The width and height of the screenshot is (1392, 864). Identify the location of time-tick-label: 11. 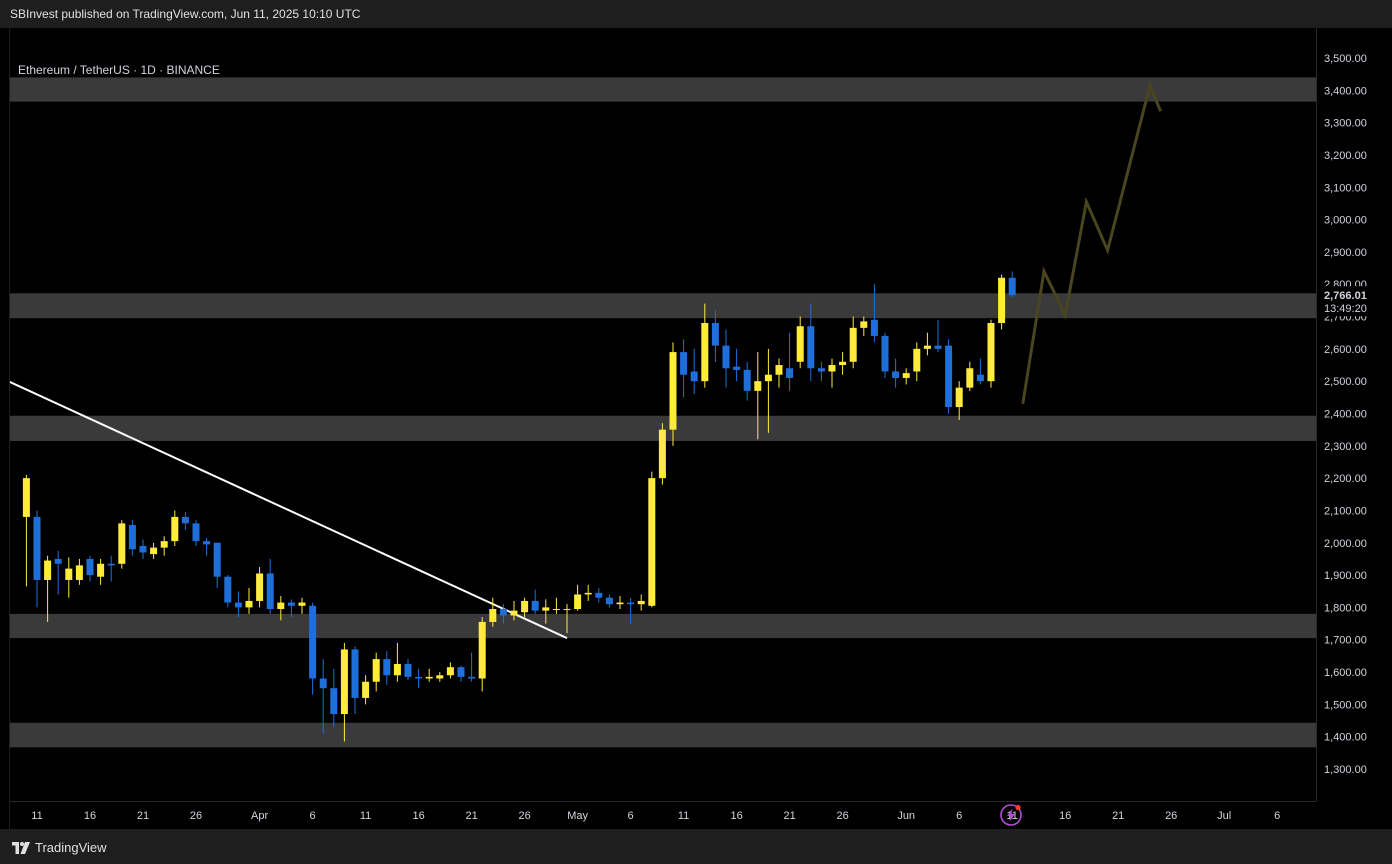
(683, 816).